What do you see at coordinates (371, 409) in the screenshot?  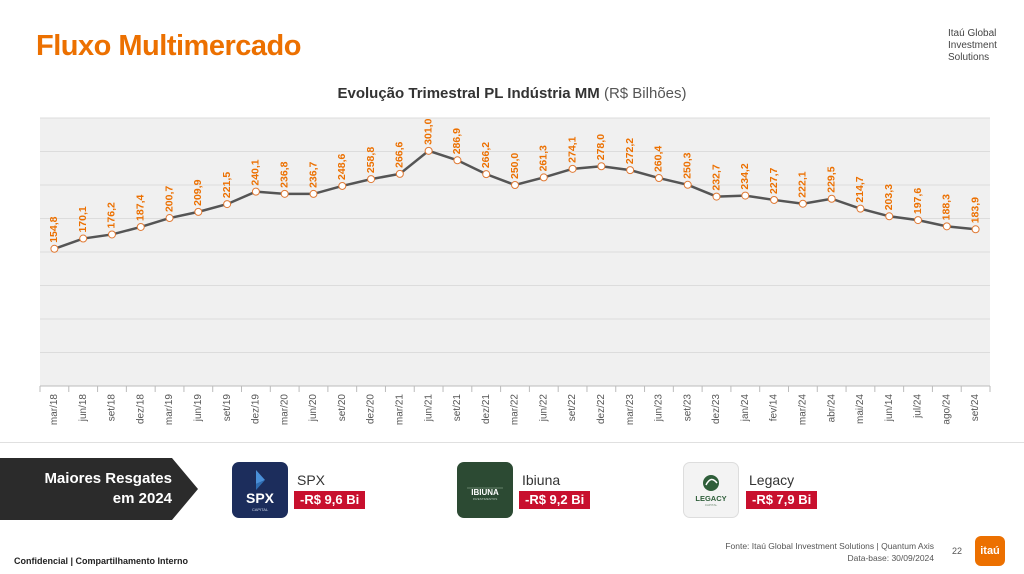 I see `x-tick-label: dez/20` at bounding box center [371, 409].